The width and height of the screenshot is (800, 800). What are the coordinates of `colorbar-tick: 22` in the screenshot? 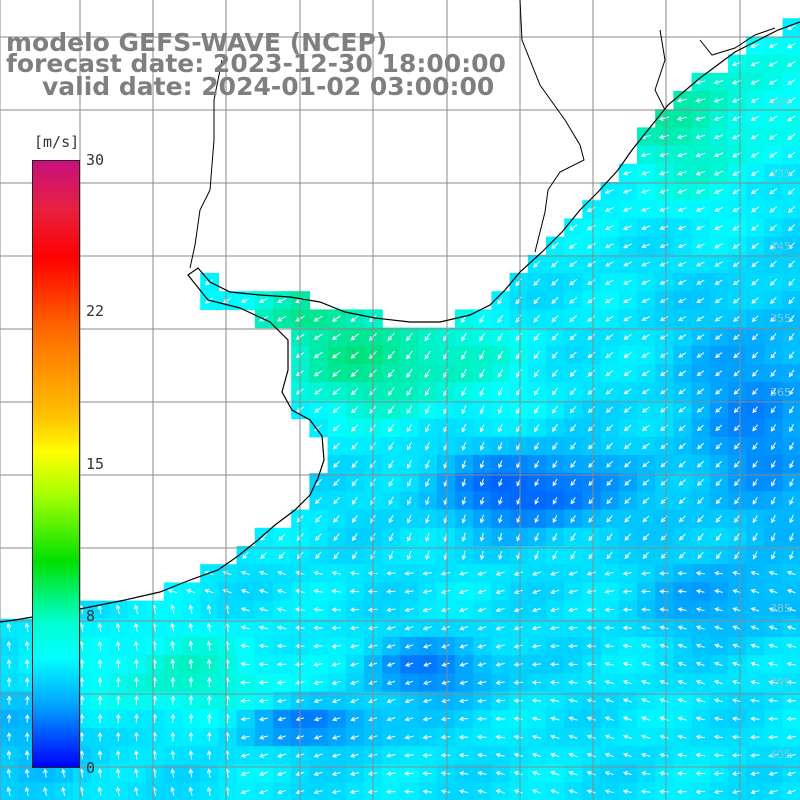 It's located at (95, 311).